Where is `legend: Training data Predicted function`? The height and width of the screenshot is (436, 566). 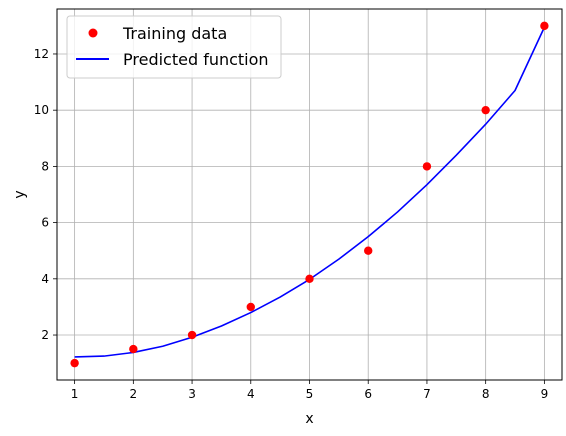
legend: Training data Predicted function is located at coordinates (174, 47).